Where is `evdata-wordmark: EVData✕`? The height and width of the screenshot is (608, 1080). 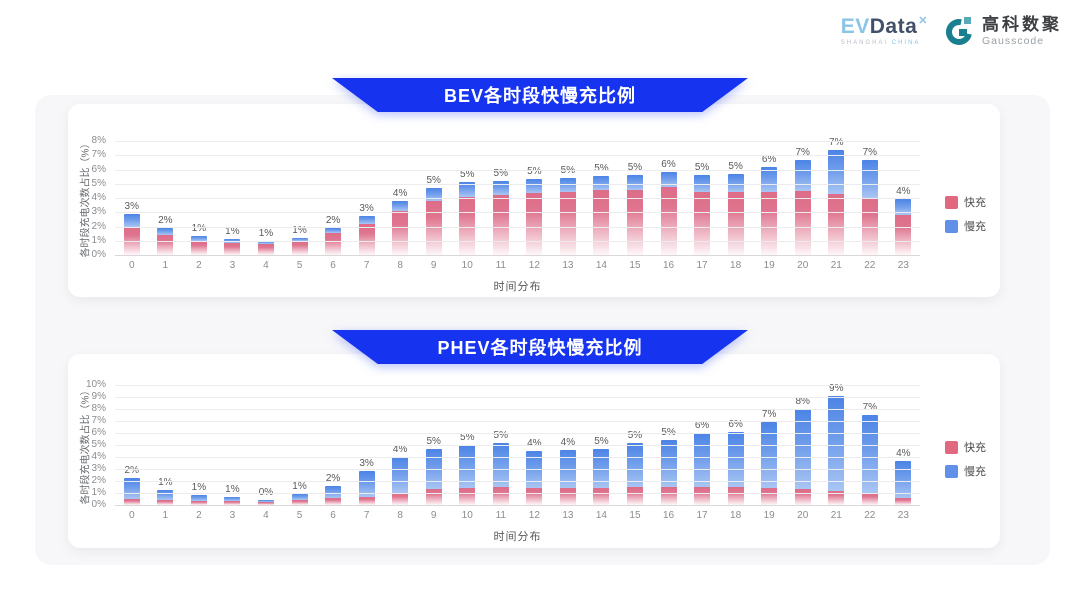
evdata-wordmark: EVData✕ is located at coordinates (884, 27).